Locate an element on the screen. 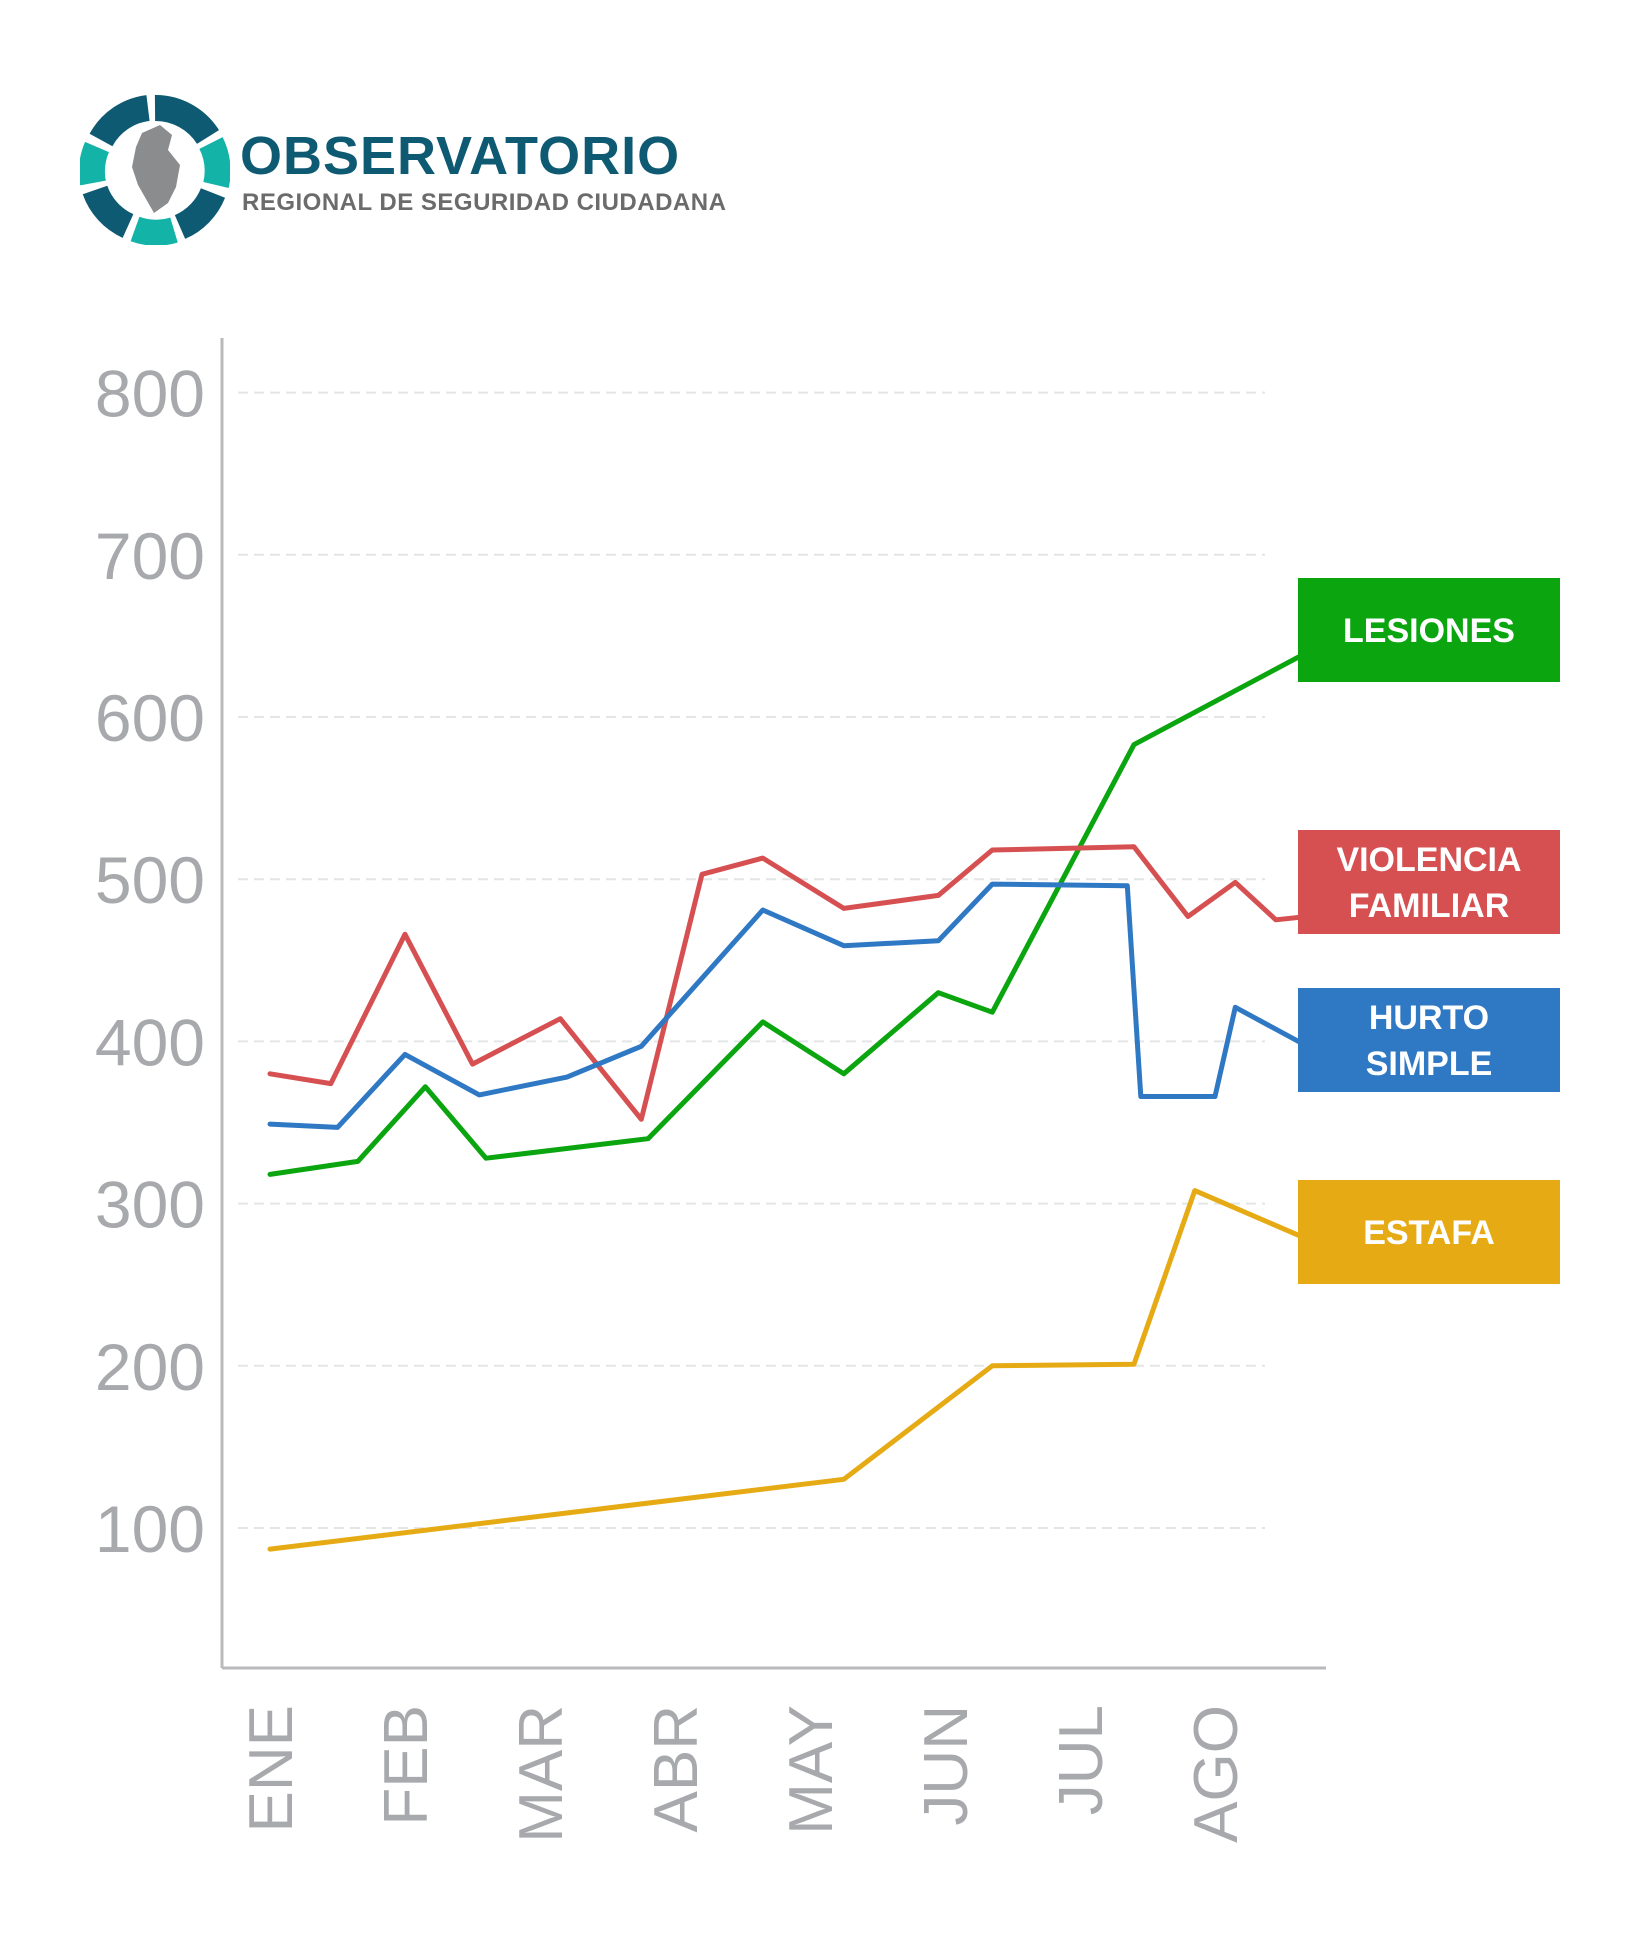 The width and height of the screenshot is (1644, 1942). x-tick-label: JUN is located at coordinates (946, 1765).